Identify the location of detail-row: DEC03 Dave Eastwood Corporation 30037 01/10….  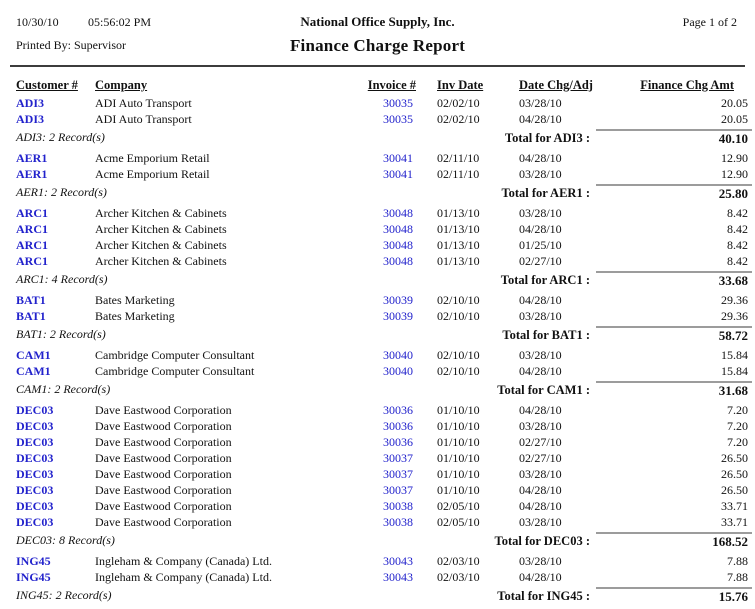
(377, 475).